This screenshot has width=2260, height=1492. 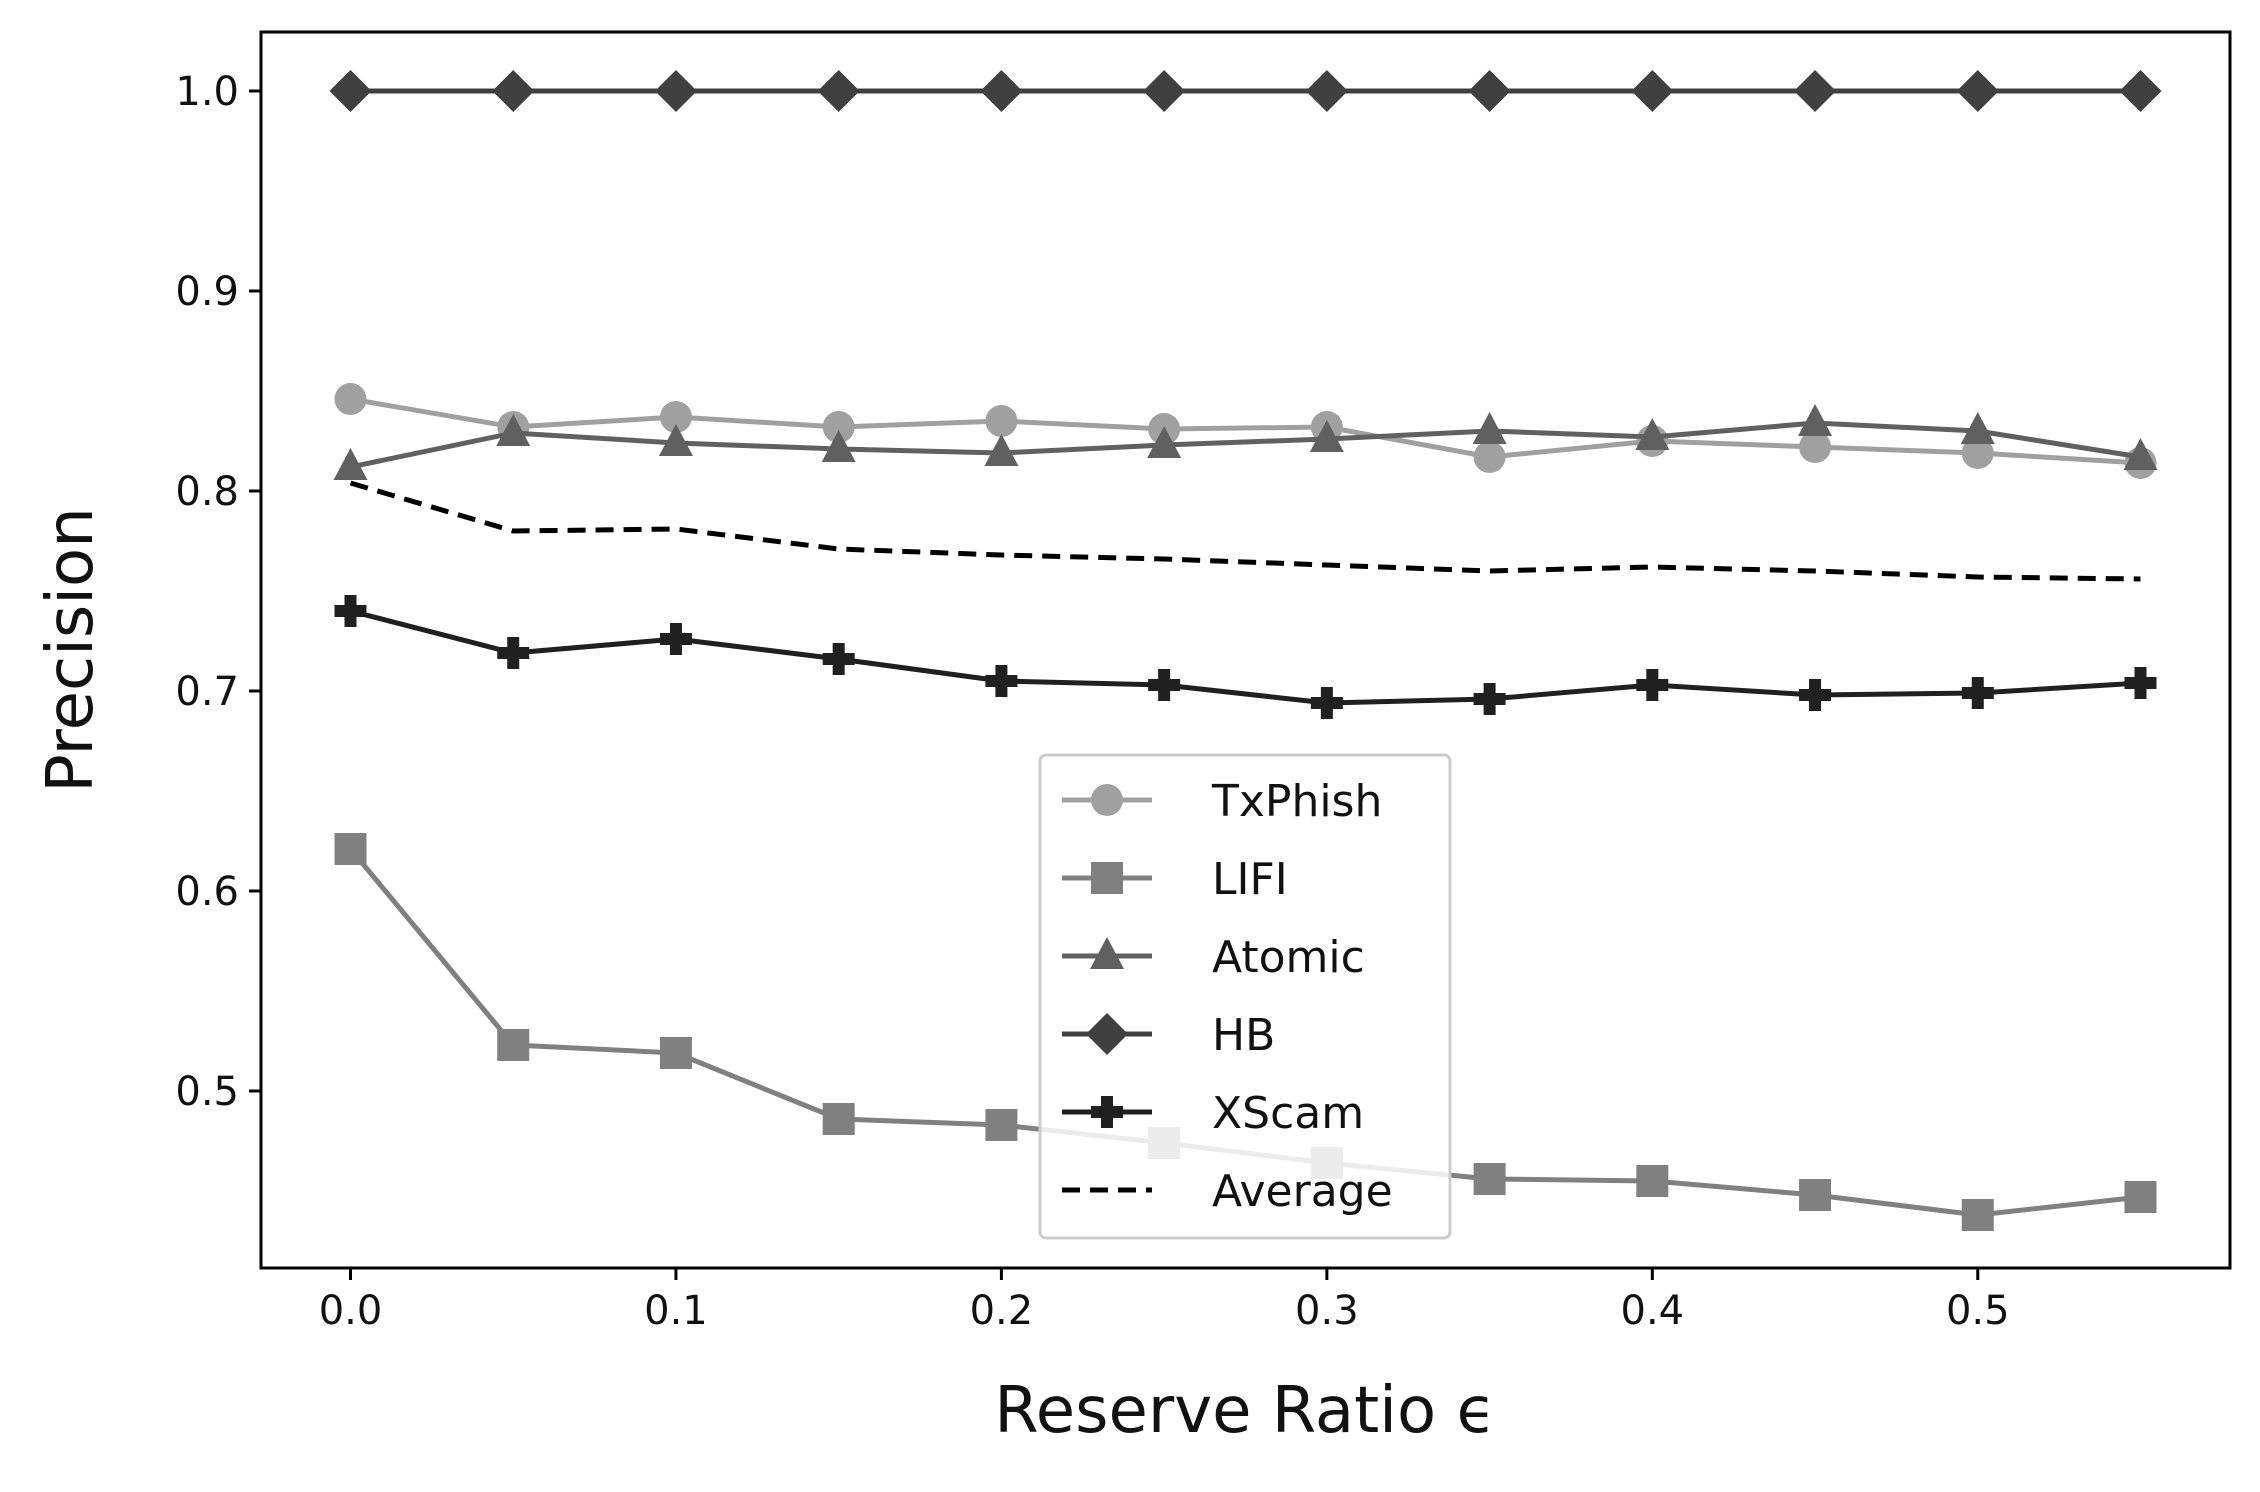 I want to click on x-axis: 0.0 0.1 0.2 0.3 0.4 0.5, so click(x=1164, y=1301).